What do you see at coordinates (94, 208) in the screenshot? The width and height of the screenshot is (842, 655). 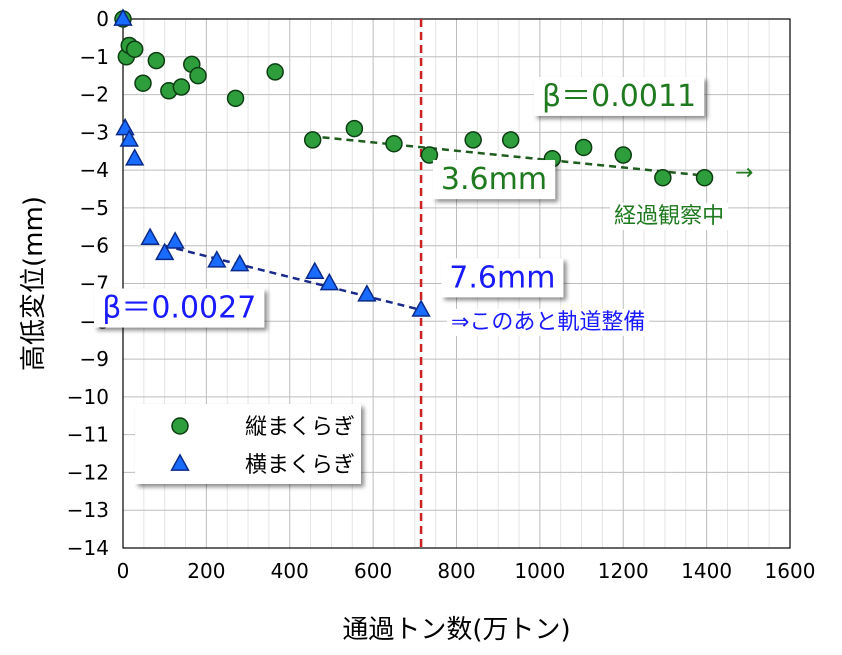 I see `y-tick-label: −5` at bounding box center [94, 208].